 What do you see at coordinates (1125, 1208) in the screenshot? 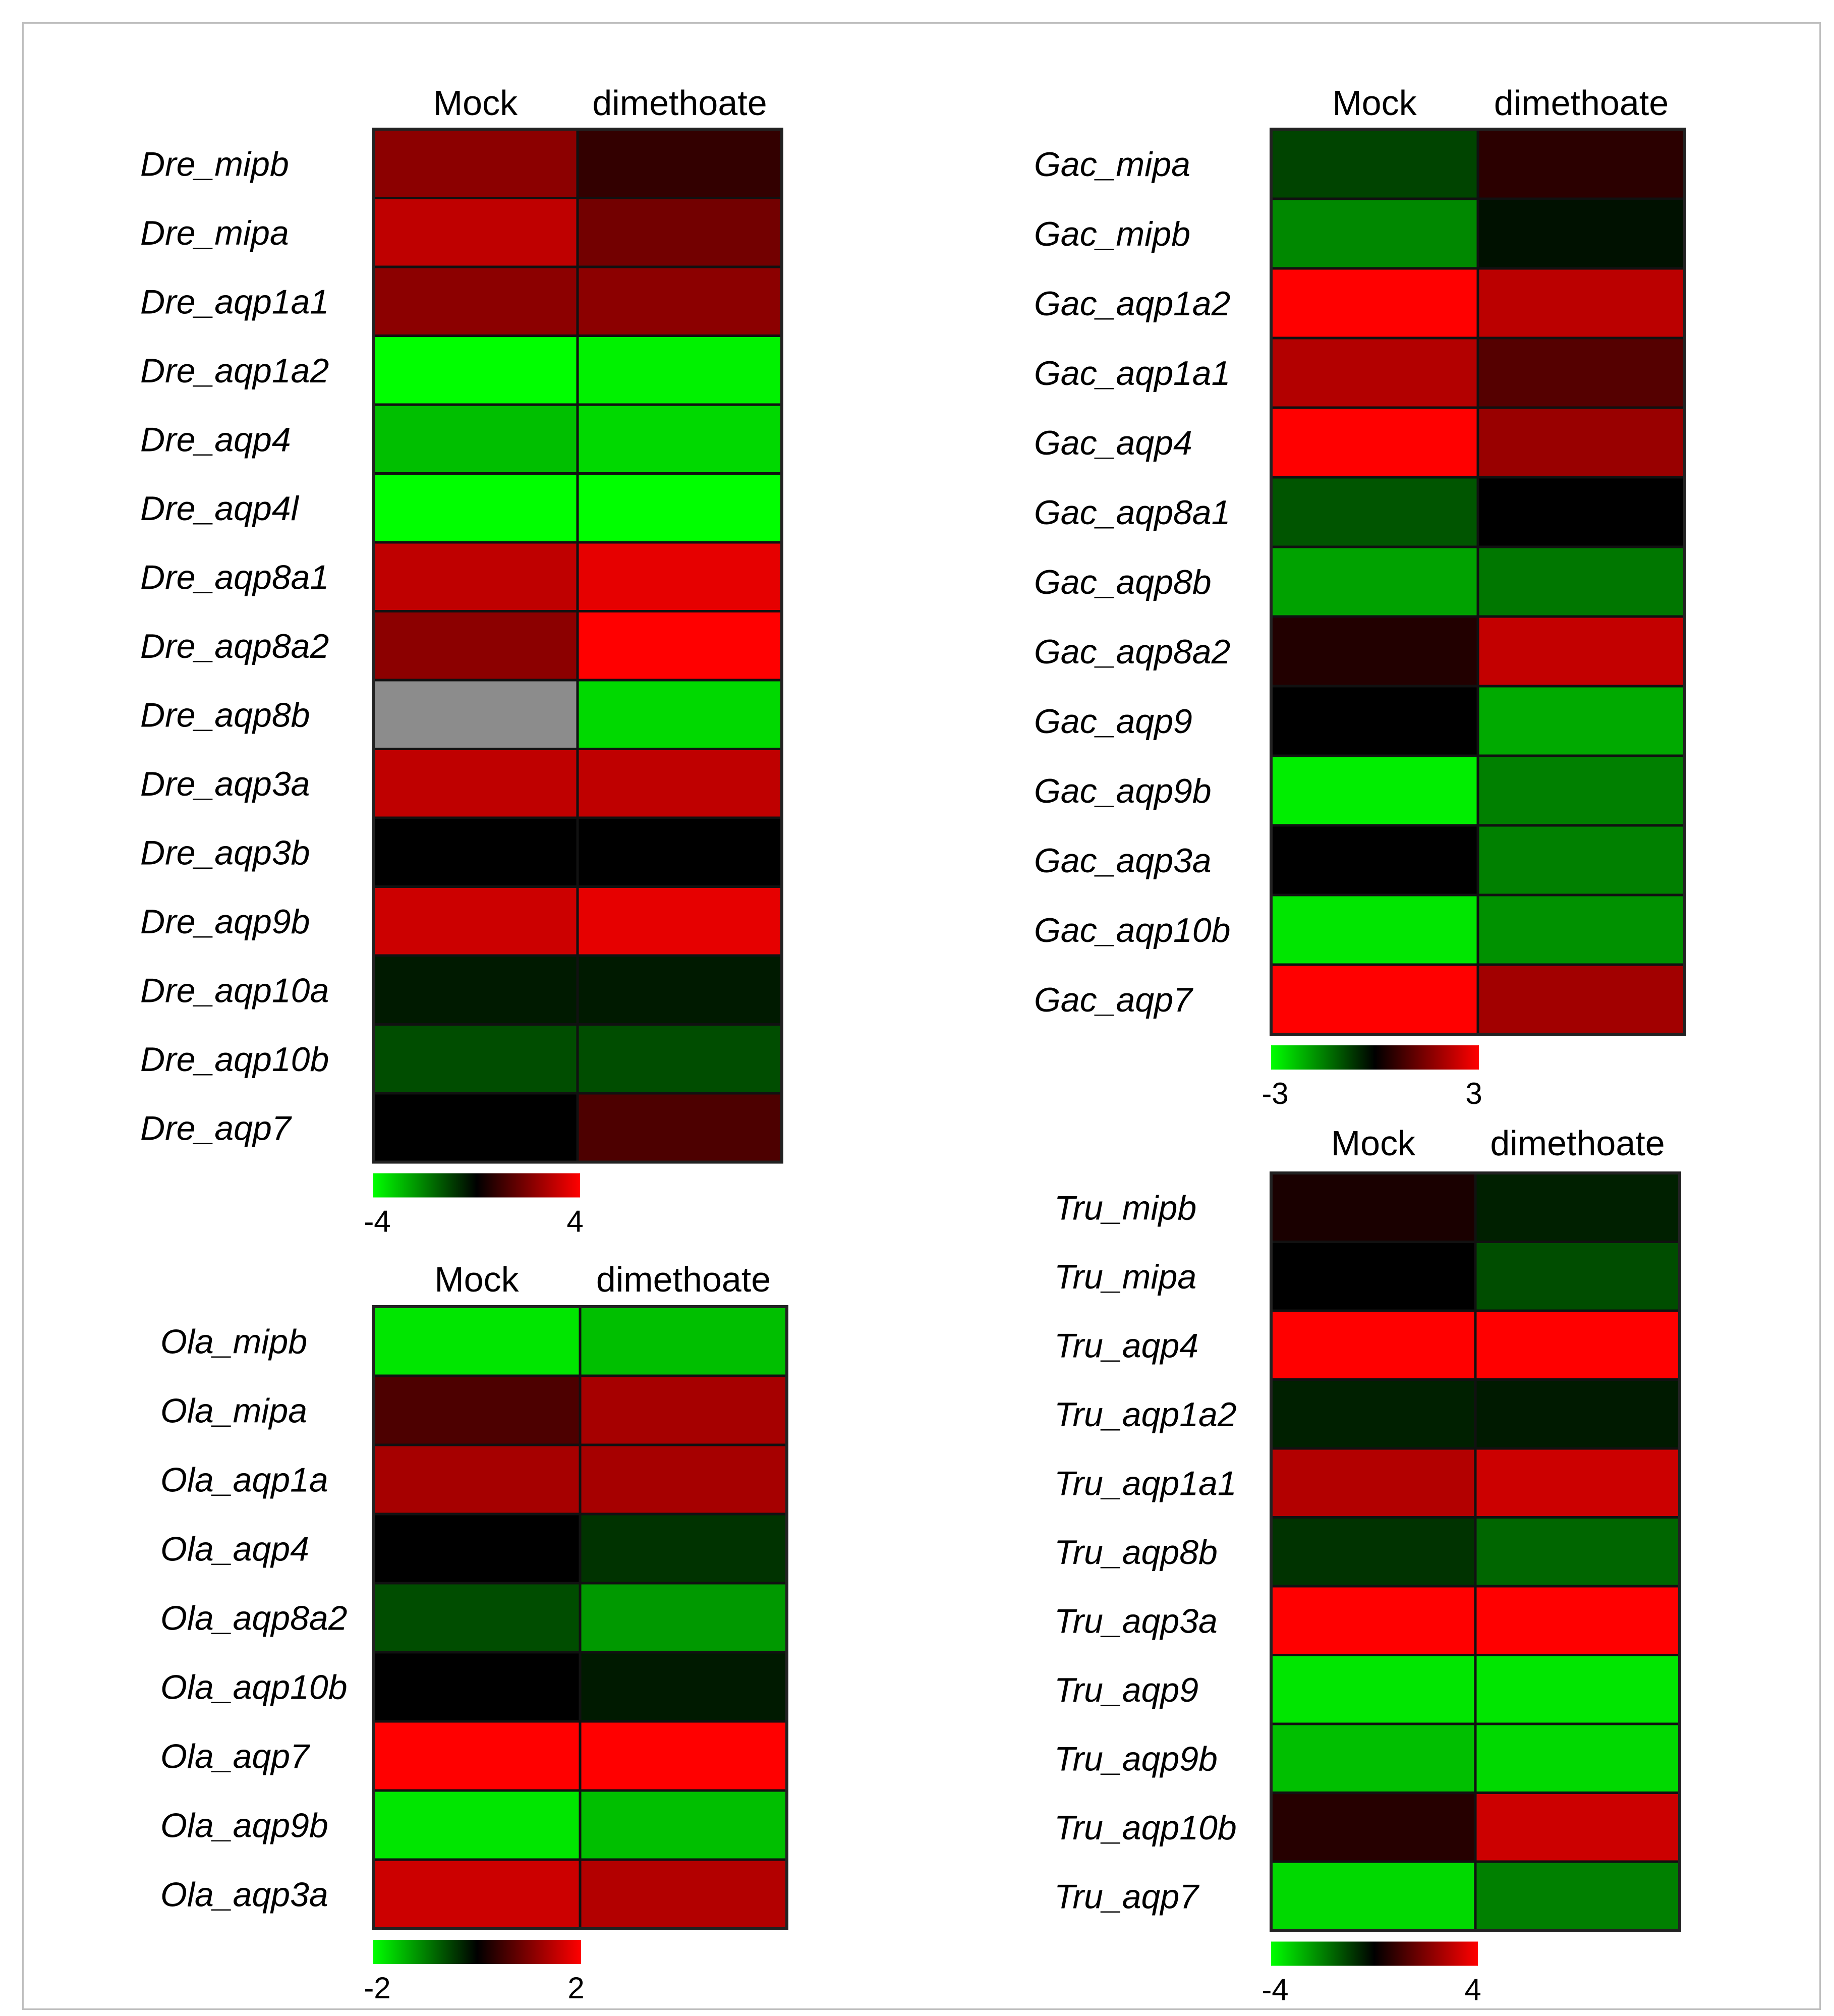
I see `row-label: Tru_mipb` at bounding box center [1125, 1208].